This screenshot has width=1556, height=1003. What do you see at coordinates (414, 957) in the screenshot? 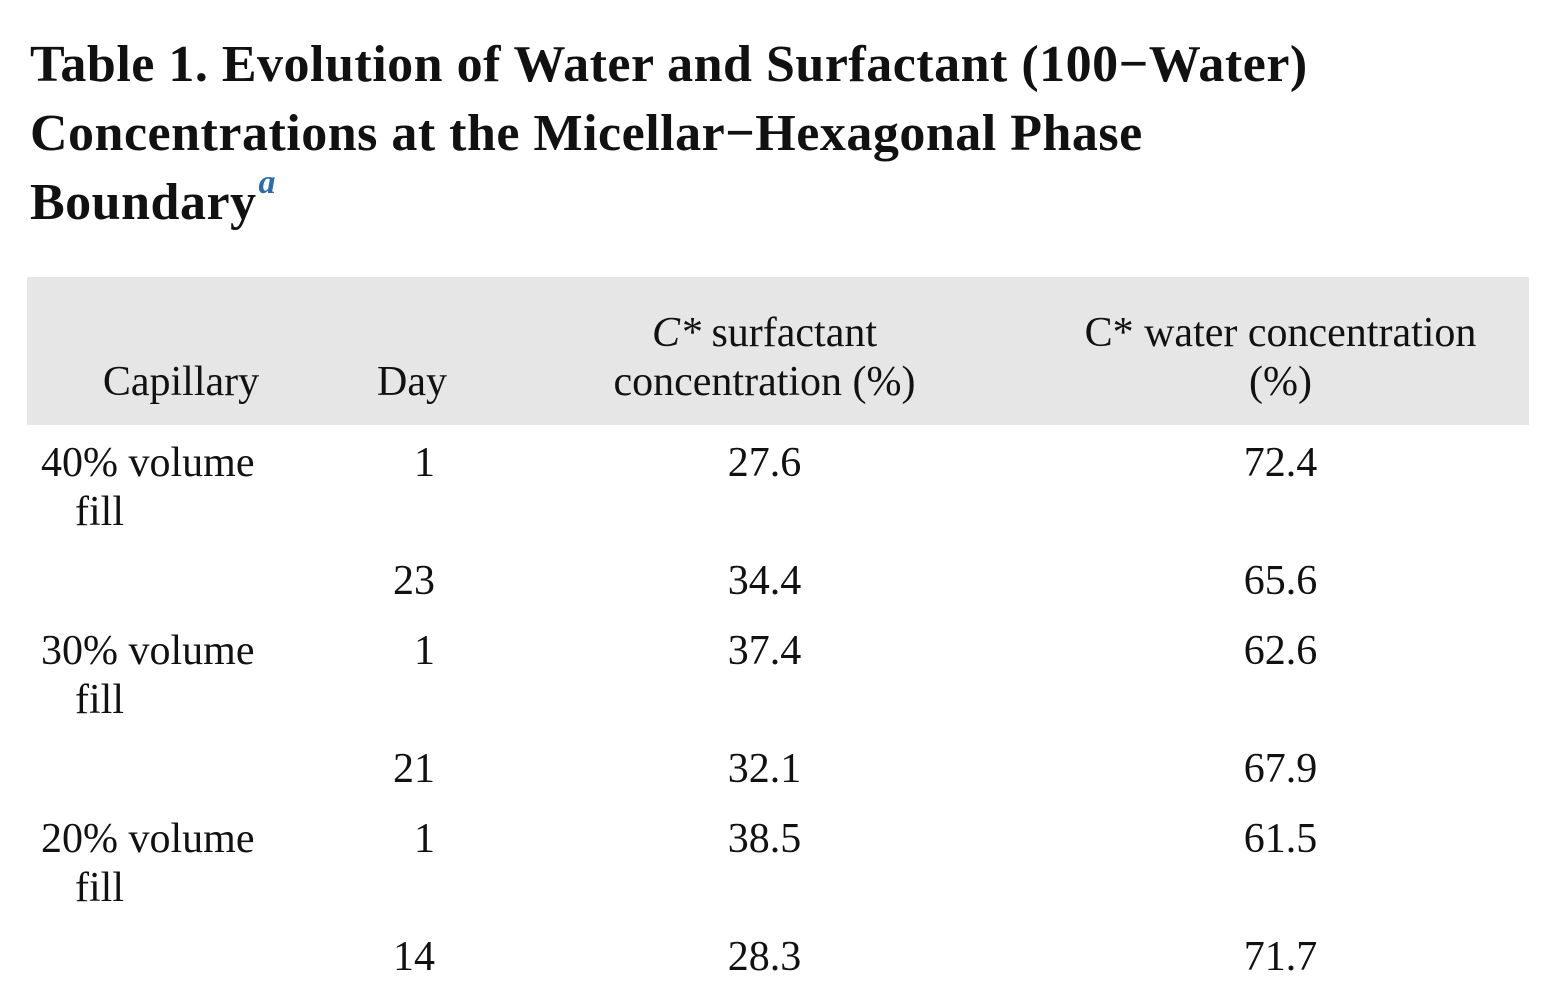
I see `cell-day: 14` at bounding box center [414, 957].